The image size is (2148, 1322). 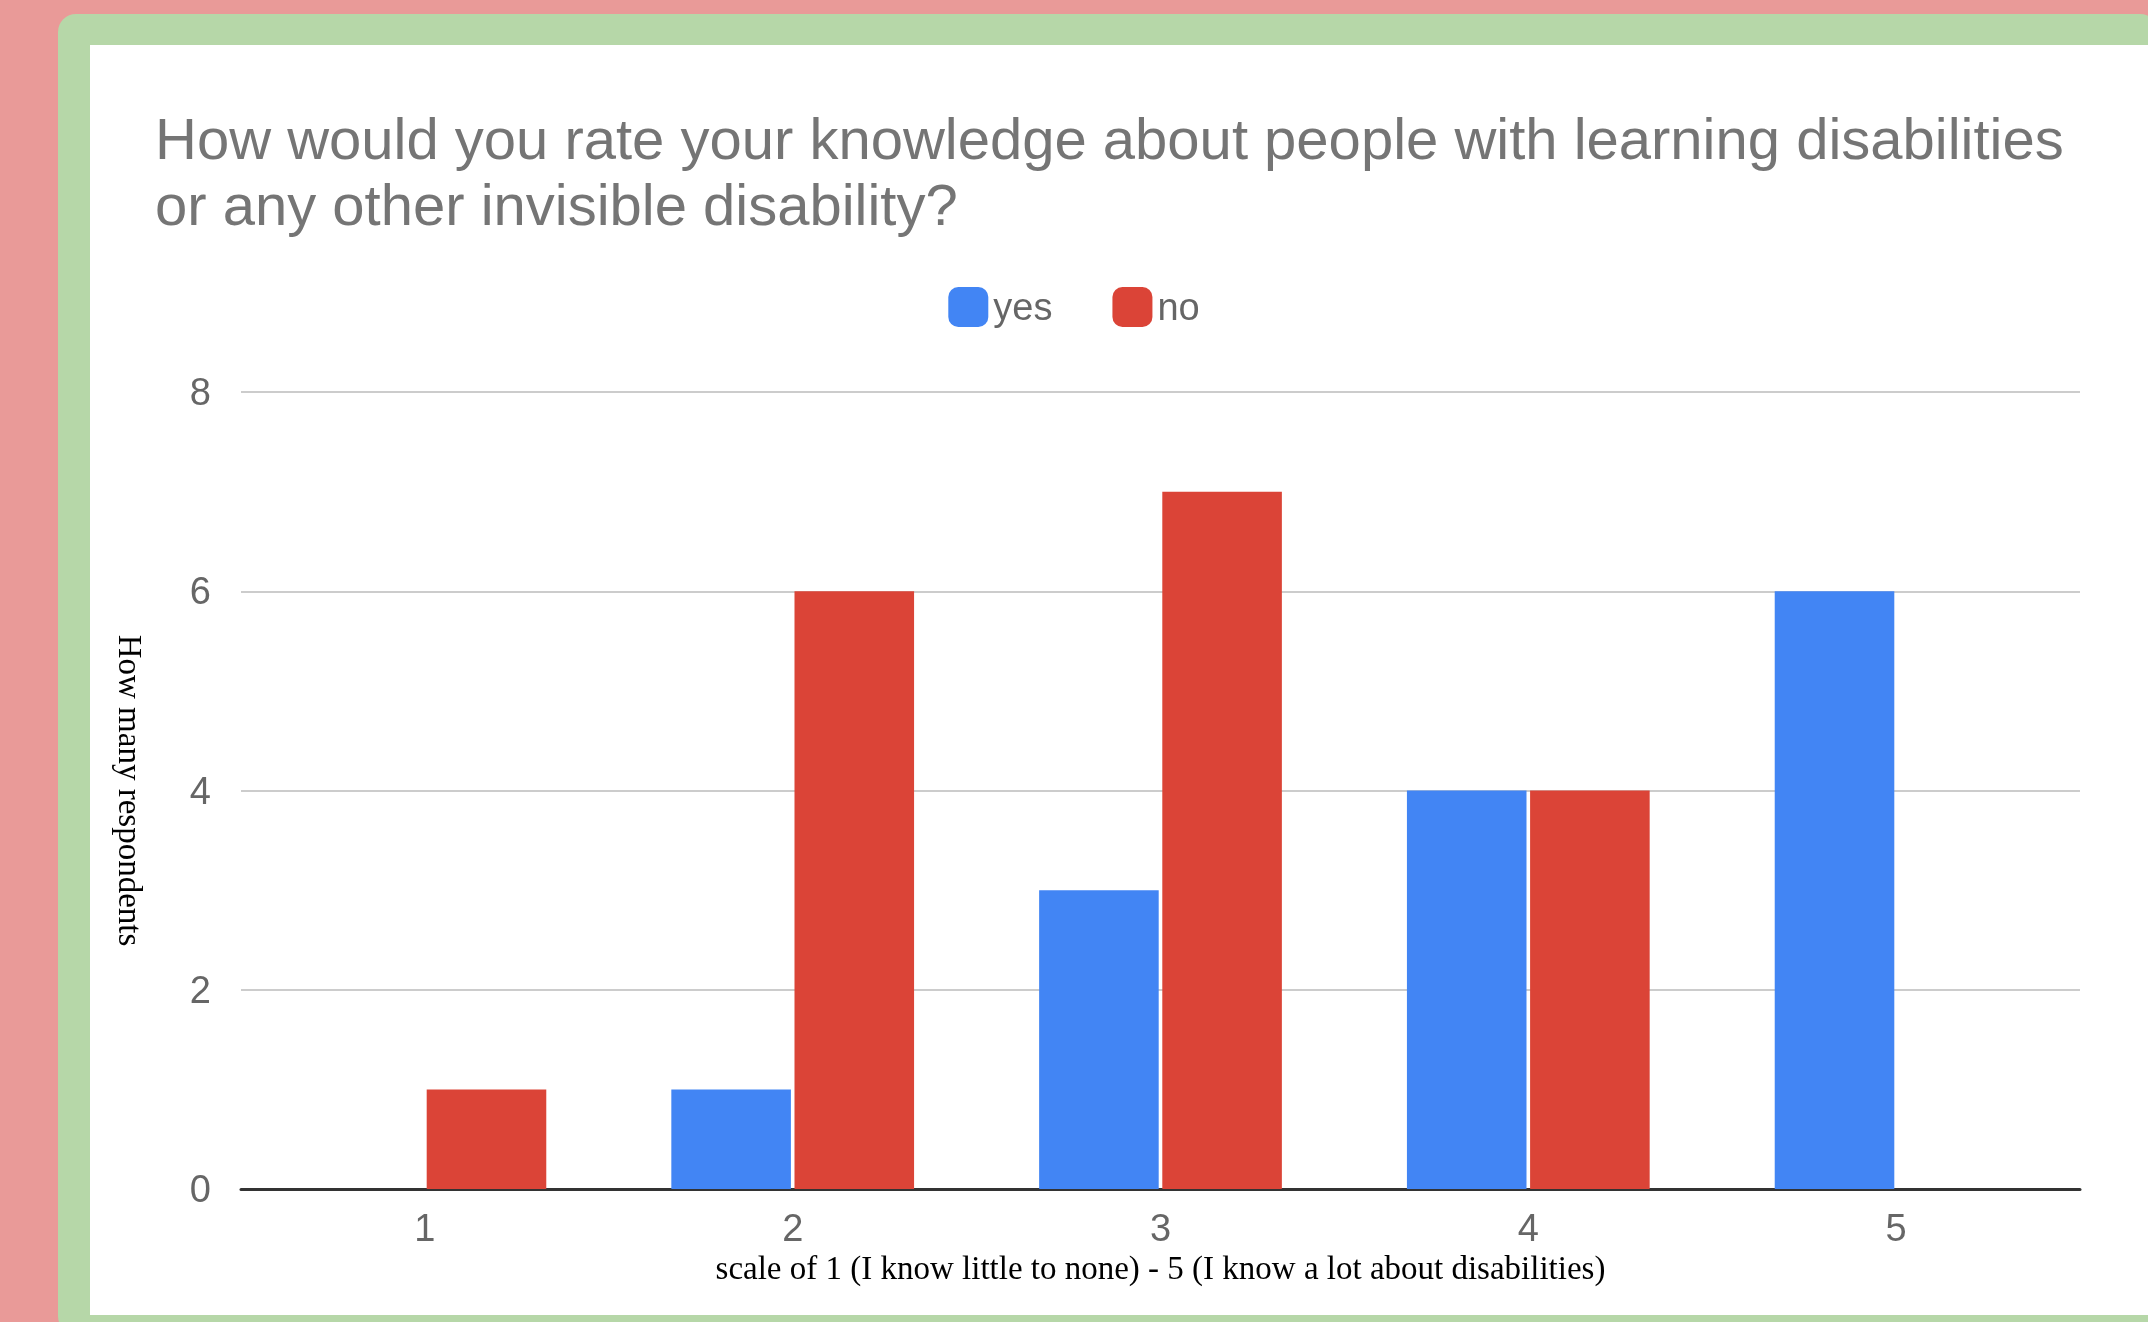 I want to click on x-tick-label: 4, so click(x=1528, y=1228).